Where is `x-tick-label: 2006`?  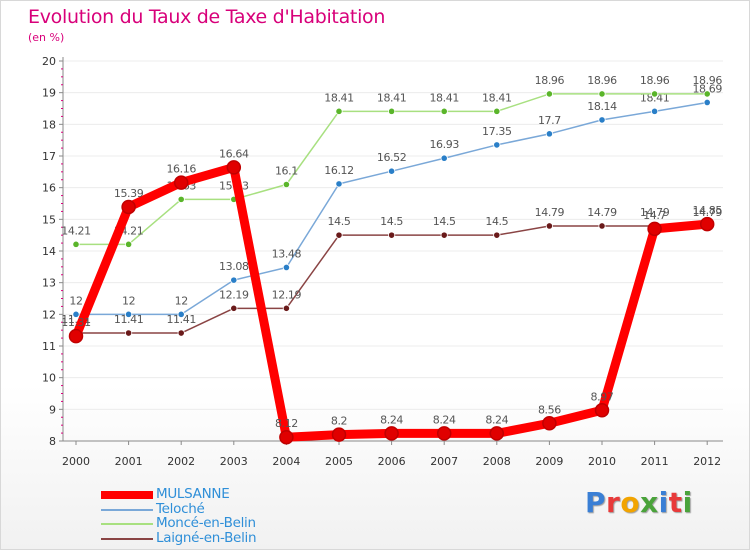 x-tick-label: 2006 is located at coordinates (392, 461).